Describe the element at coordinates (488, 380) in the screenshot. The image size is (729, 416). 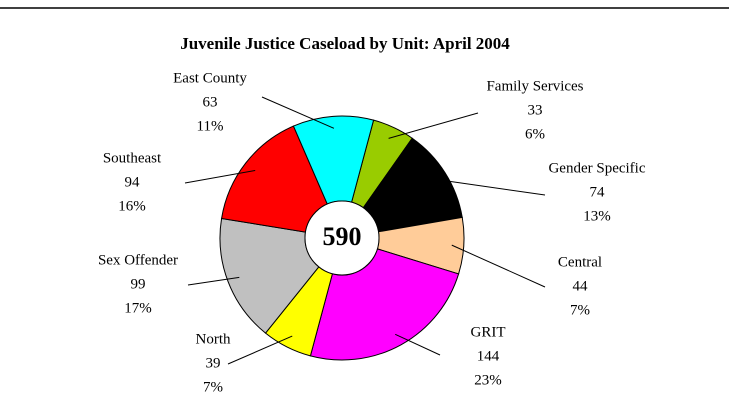
I see `percent-label: 23%` at that location.